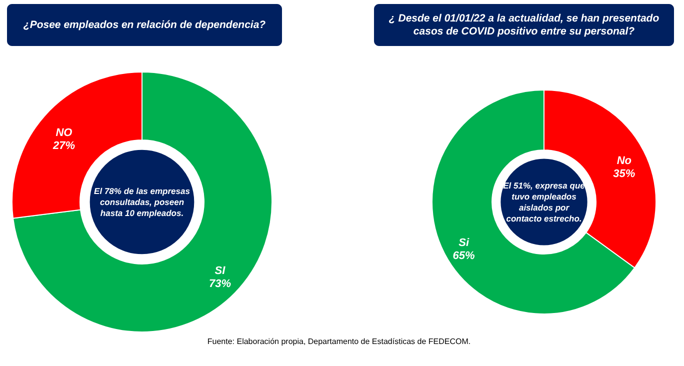 The width and height of the screenshot is (684, 366). Describe the element at coordinates (624, 161) in the screenshot. I see `slice-label: No` at that location.